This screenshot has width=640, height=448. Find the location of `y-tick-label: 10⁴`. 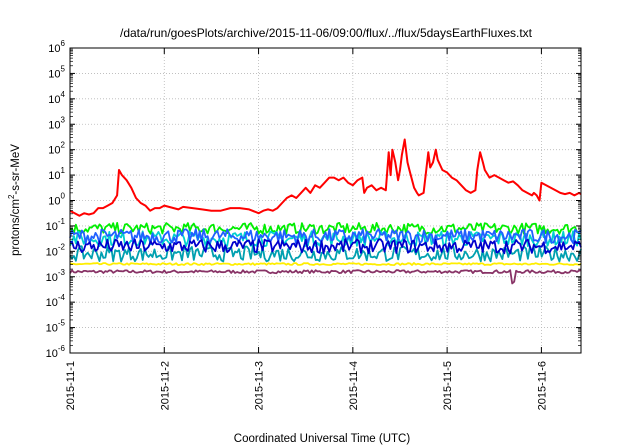

y-tick-label: 10⁴ is located at coordinates (56, 98).